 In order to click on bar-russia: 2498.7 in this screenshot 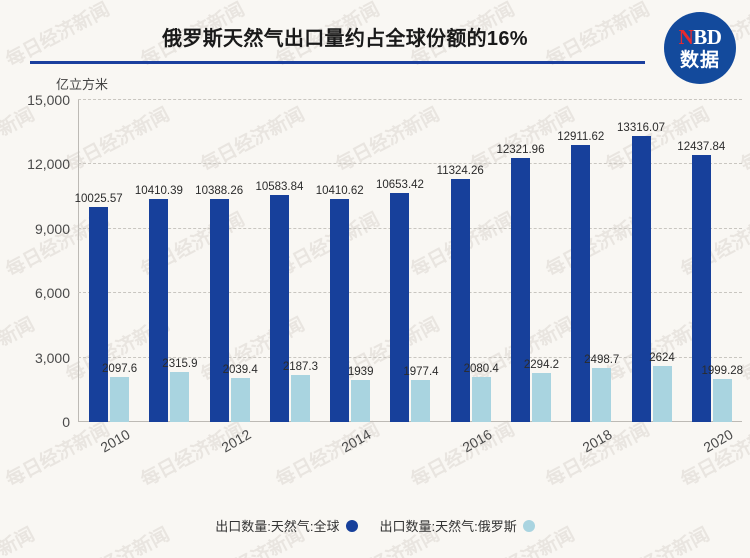, I will do `click(601, 388)`.